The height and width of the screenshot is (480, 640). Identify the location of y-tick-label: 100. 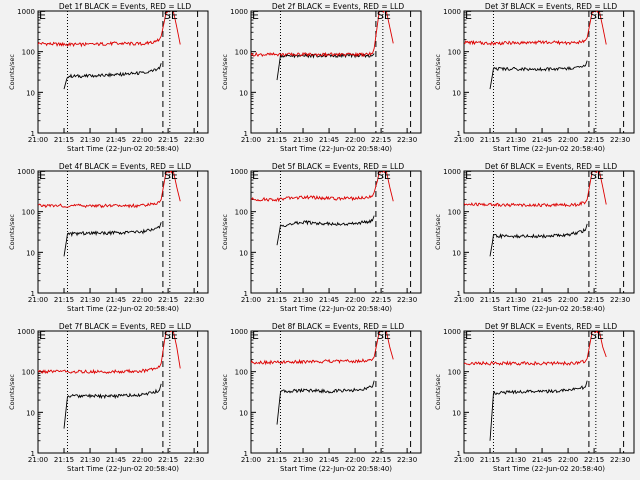
(28, 373).